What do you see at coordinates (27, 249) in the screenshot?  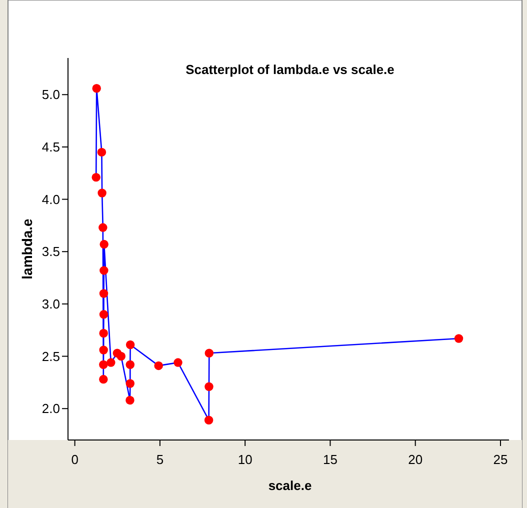 I see `y-axis-title: lambda.e` at bounding box center [27, 249].